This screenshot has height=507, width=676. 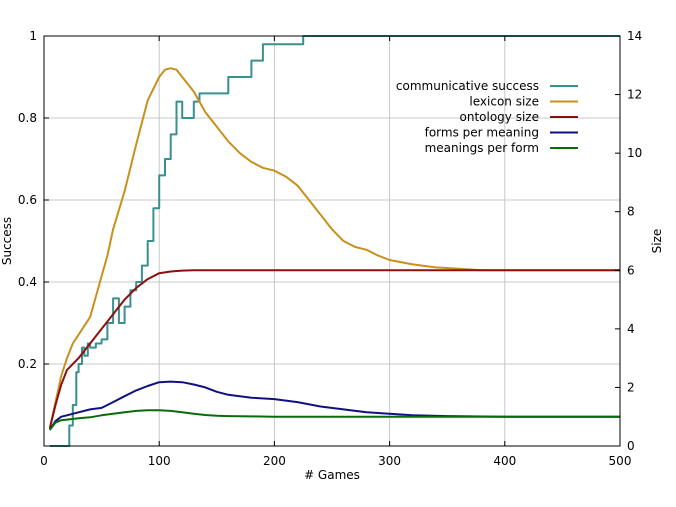 I want to click on left-y-tick-label: 0.8, so click(x=27, y=118).